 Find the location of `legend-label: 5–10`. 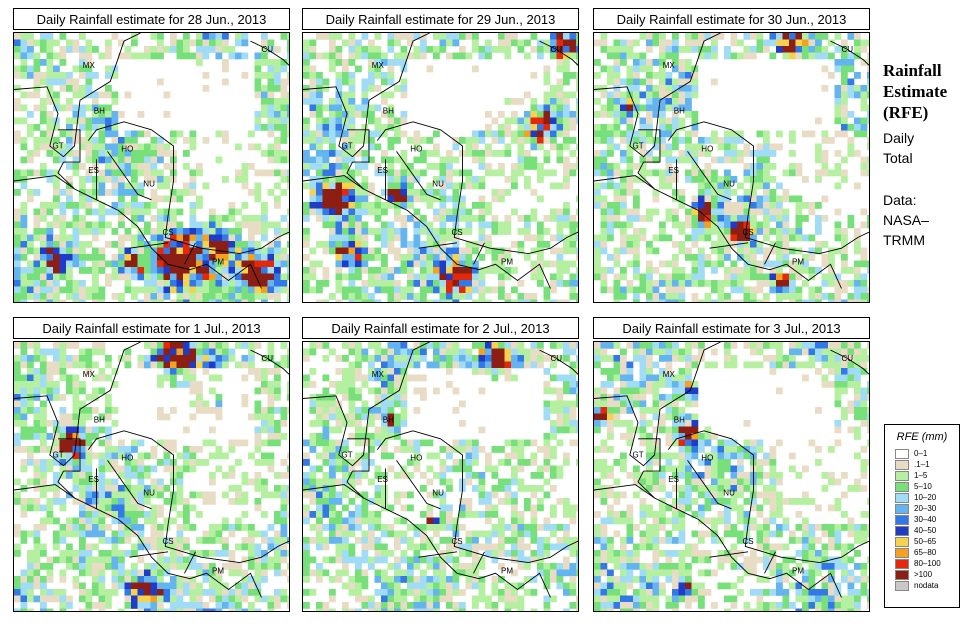

legend-label: 5–10 is located at coordinates (923, 486).